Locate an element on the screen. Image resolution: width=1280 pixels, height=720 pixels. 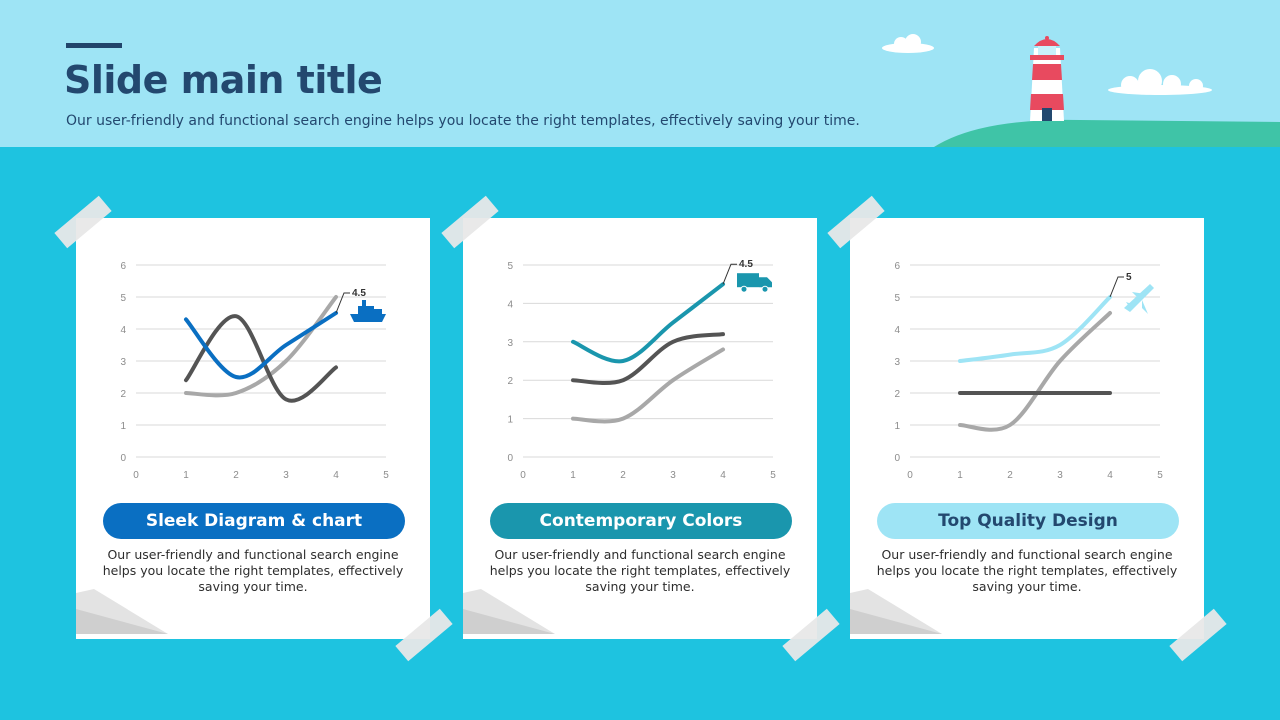
line-chart: 0 1 2 3 4 5 6 0 1 2 3 4 5 4.5 is located at coordinates (254, 371).